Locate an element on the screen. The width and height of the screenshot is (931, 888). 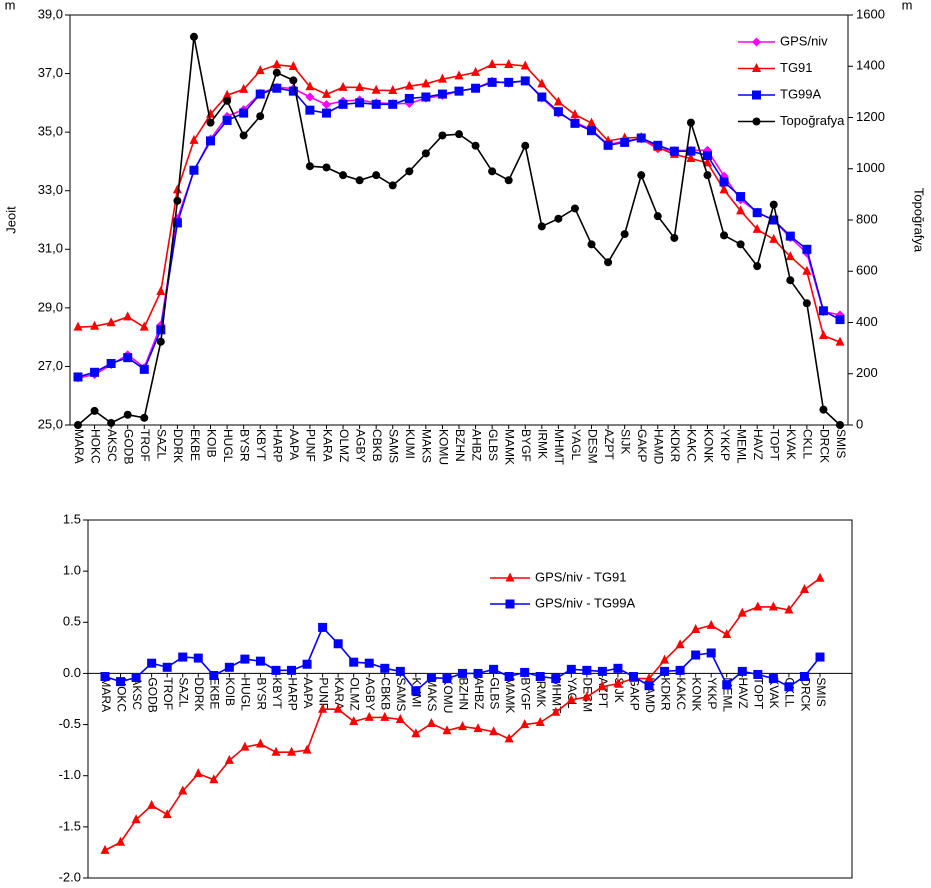
x-tick-label: PUNF is located at coordinates (323, 693).